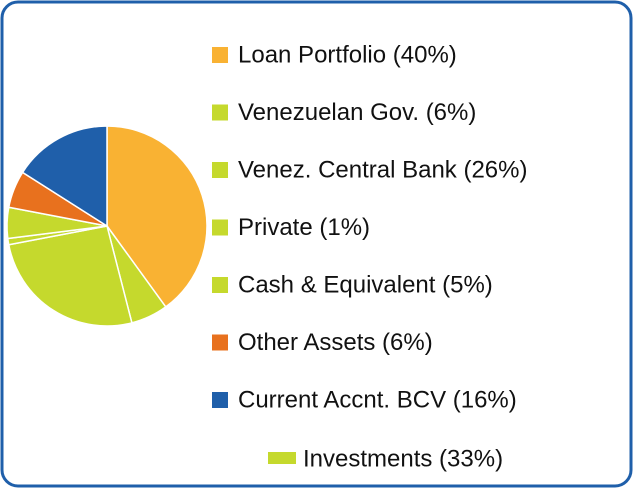 The height and width of the screenshot is (493, 633). Describe the element at coordinates (335, 342) in the screenshot. I see `legend-label: Other Assets (6%)` at that location.